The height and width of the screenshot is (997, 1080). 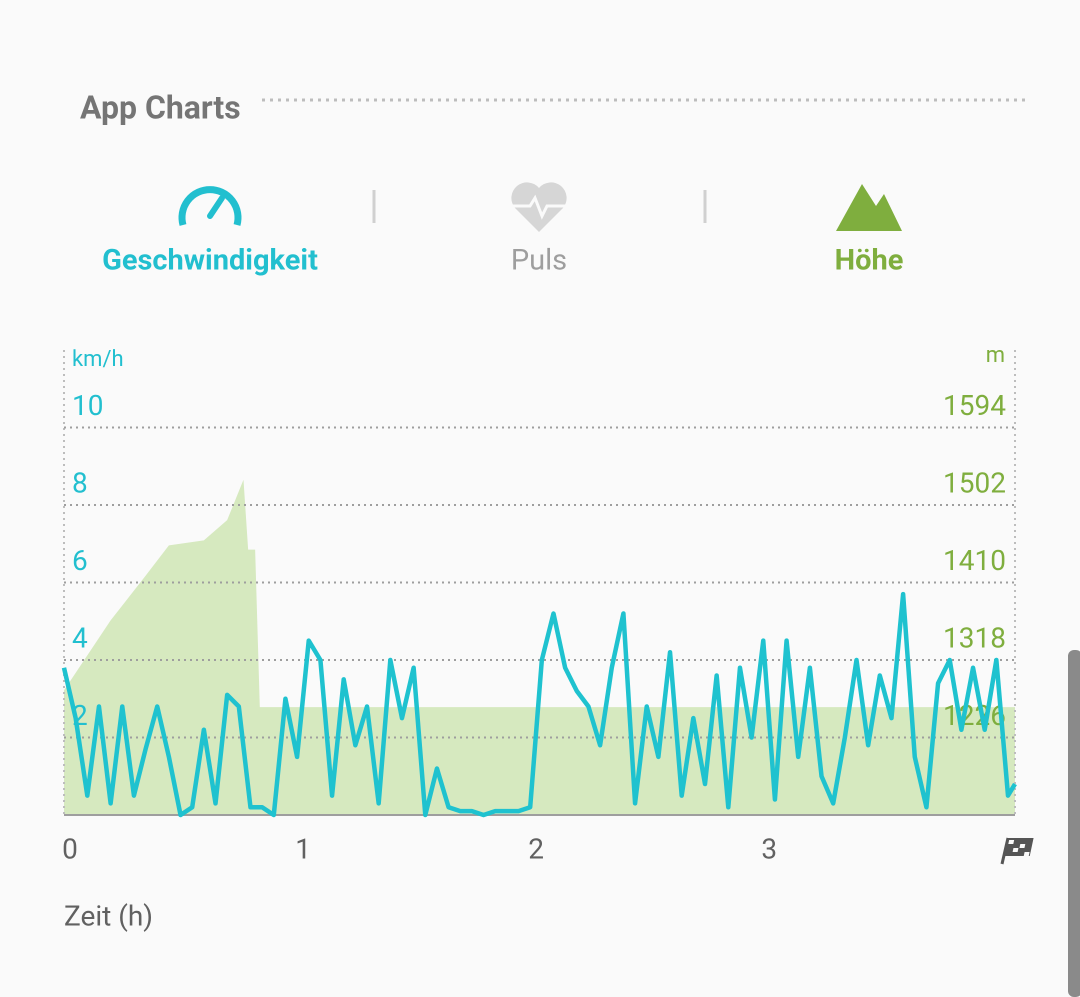 I want to click on mountain-icon, so click(x=869, y=207).